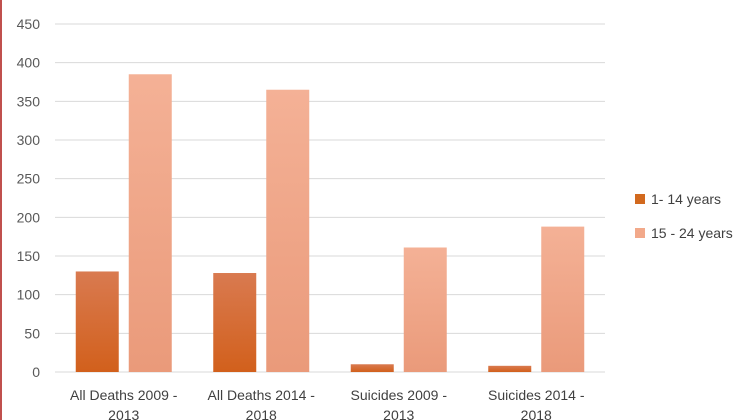 This screenshot has height=420, width=742. Describe the element at coordinates (29, 140) in the screenshot. I see `y-tick-label: 300` at that location.